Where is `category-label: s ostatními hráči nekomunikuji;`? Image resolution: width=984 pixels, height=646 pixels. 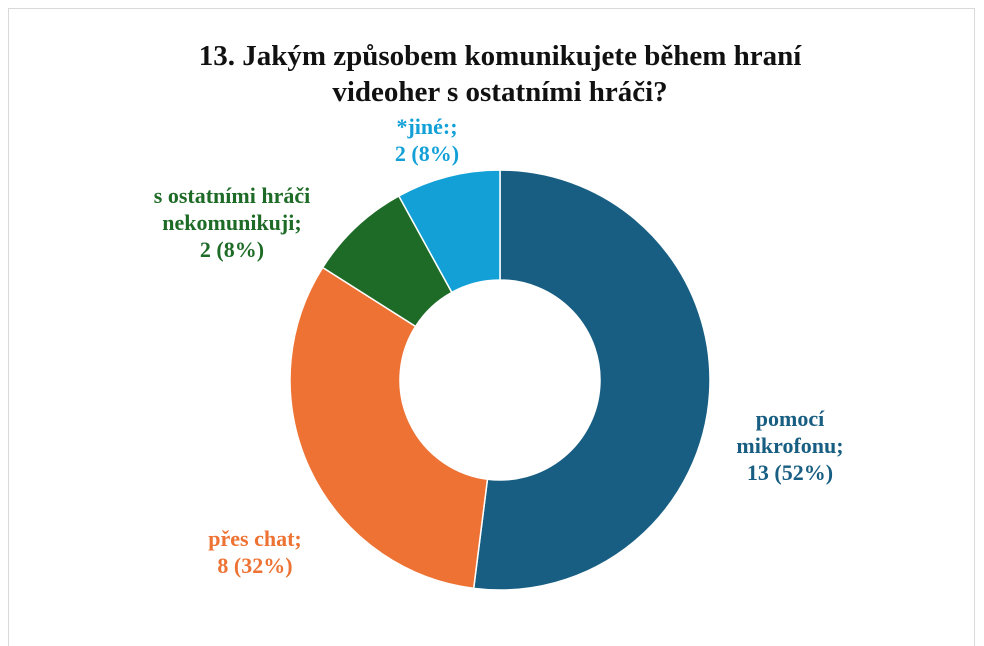 category-label: s ostatními hráči nekomunikuji; is located at coordinates (232, 208).